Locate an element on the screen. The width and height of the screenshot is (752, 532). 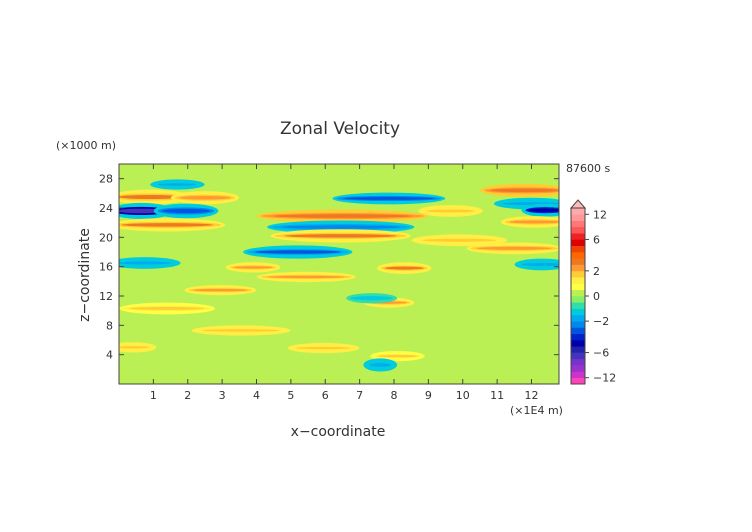
band-30-core is located at coordinates (397, 356).